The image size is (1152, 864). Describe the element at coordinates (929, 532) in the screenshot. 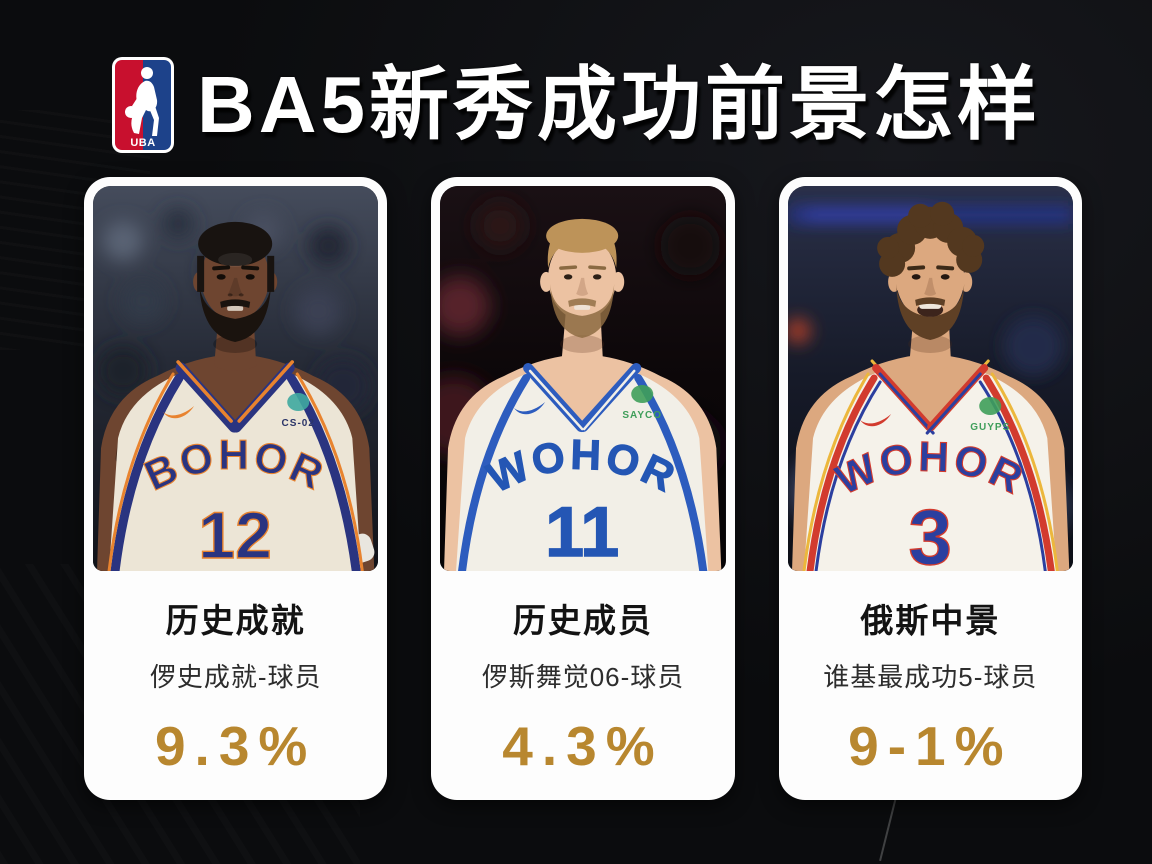

I see `jersey-number: 3` at that location.